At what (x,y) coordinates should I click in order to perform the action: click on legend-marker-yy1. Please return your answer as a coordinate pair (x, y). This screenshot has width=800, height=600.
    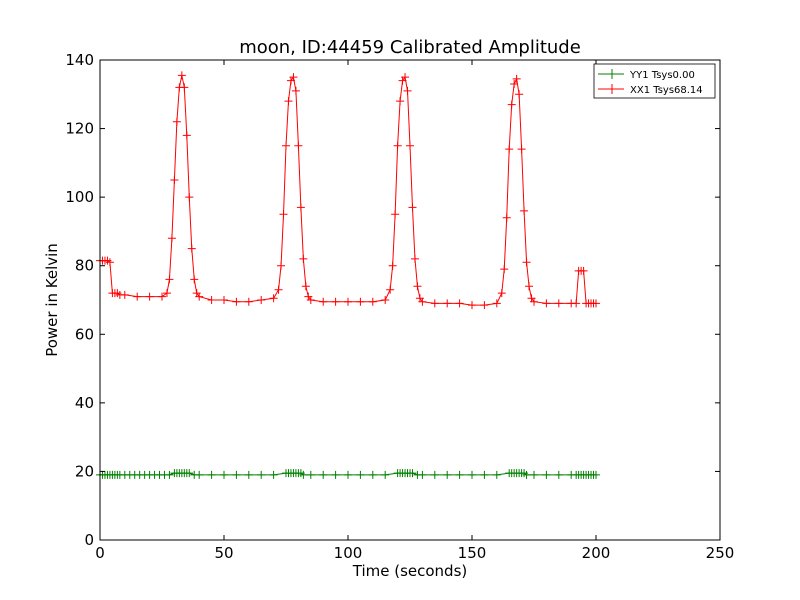
    Looking at the image, I should click on (612, 74).